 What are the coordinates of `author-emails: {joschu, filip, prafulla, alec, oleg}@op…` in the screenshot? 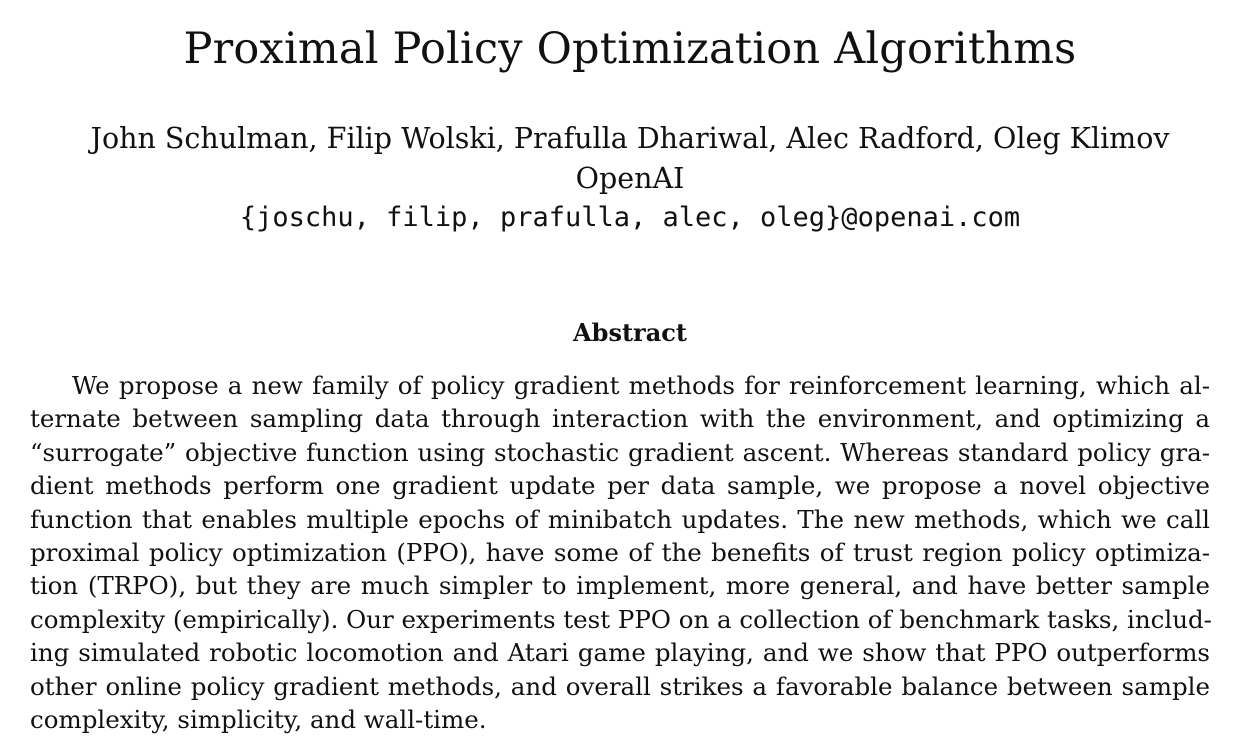 It's located at (630, 217).